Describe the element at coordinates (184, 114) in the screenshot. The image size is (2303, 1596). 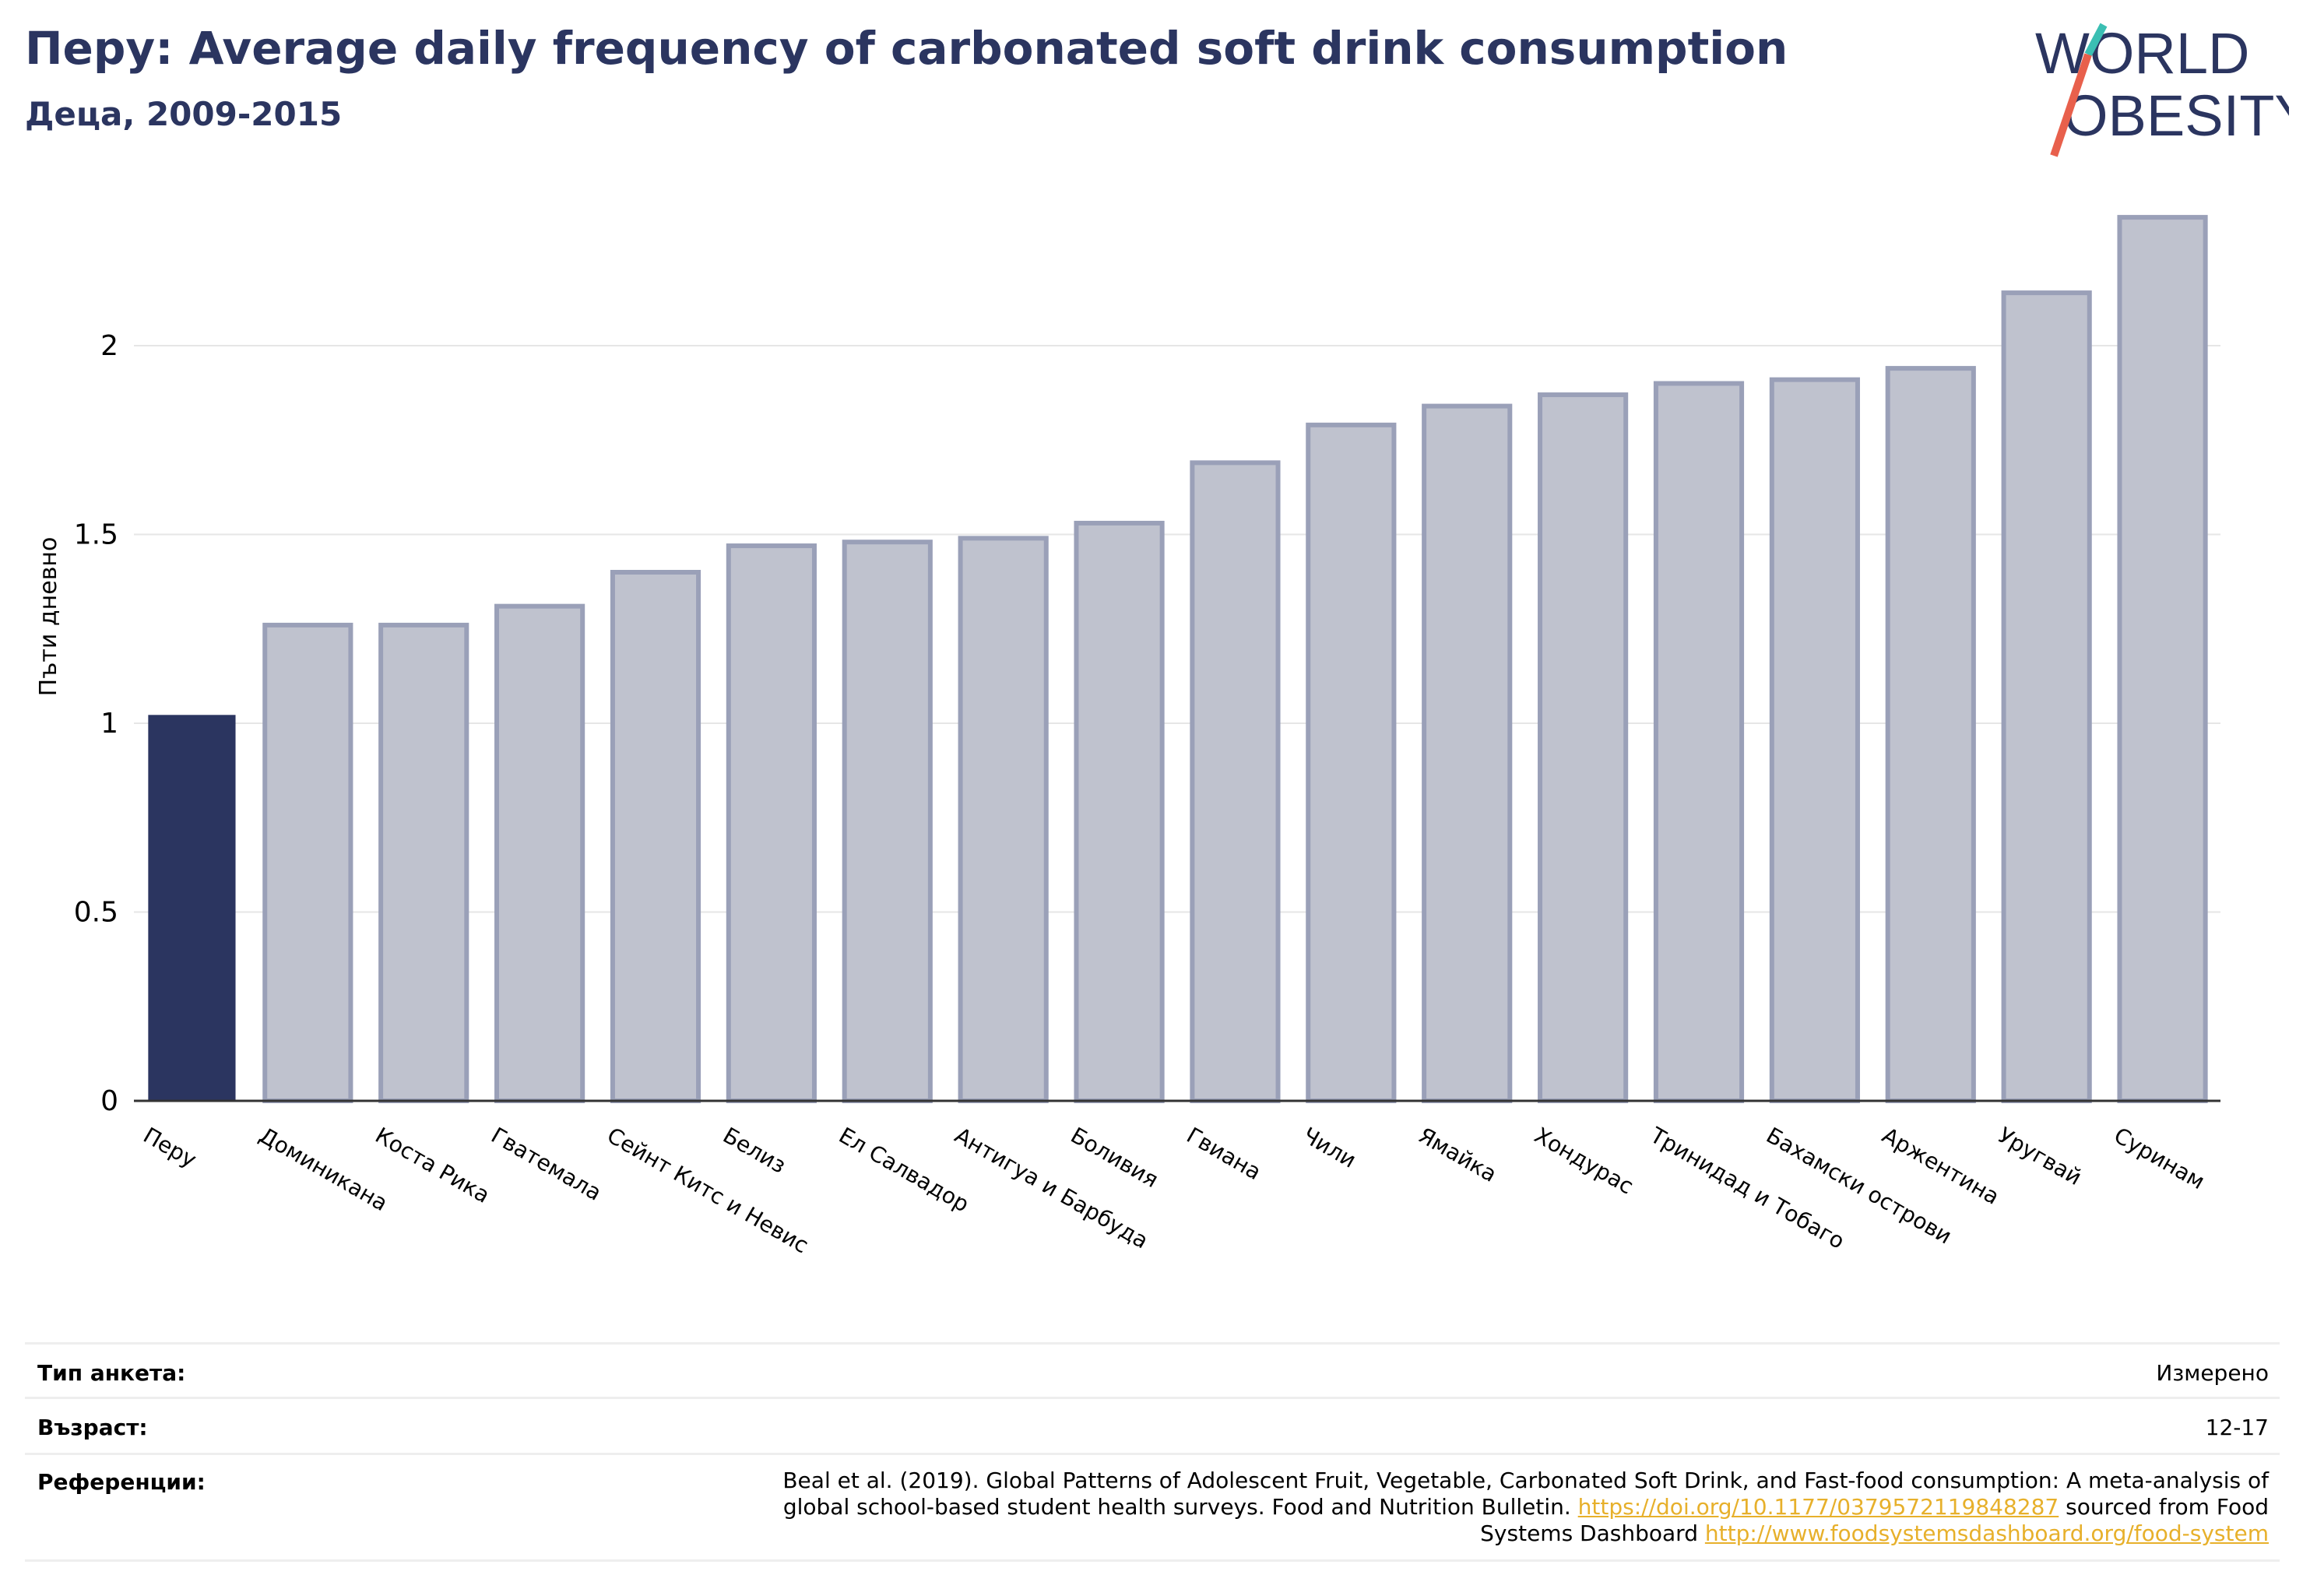
I see `chart-subtitle: Деца, 2009-2015` at that location.